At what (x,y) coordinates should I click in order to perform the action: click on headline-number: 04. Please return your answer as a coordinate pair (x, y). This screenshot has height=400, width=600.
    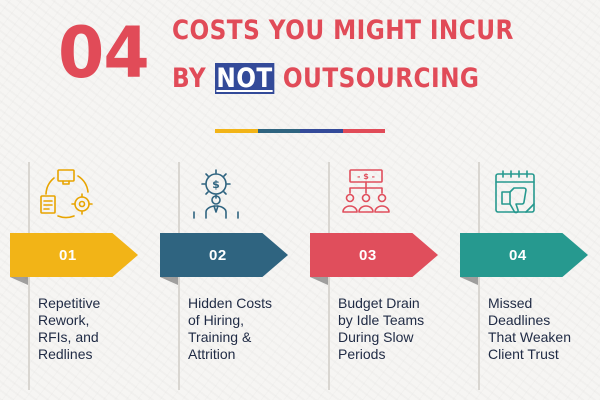
    Looking at the image, I should click on (104, 53).